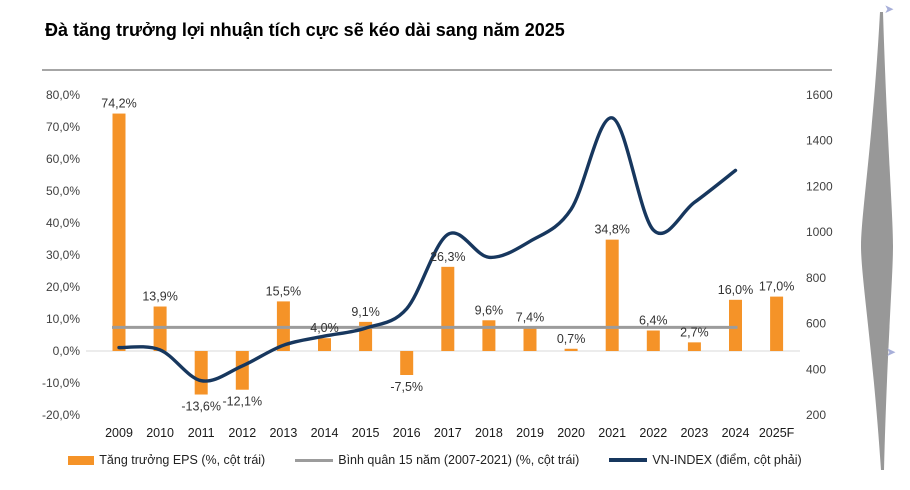 This screenshot has width=910, height=490. What do you see at coordinates (242, 433) in the screenshot?
I see `x-axis-label-2012: 2012` at bounding box center [242, 433].